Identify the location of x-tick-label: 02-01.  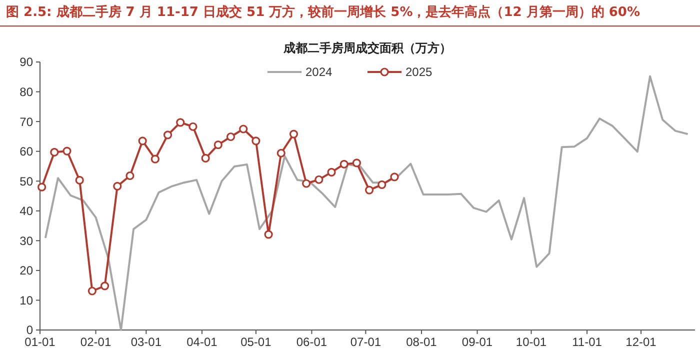
(96, 342).